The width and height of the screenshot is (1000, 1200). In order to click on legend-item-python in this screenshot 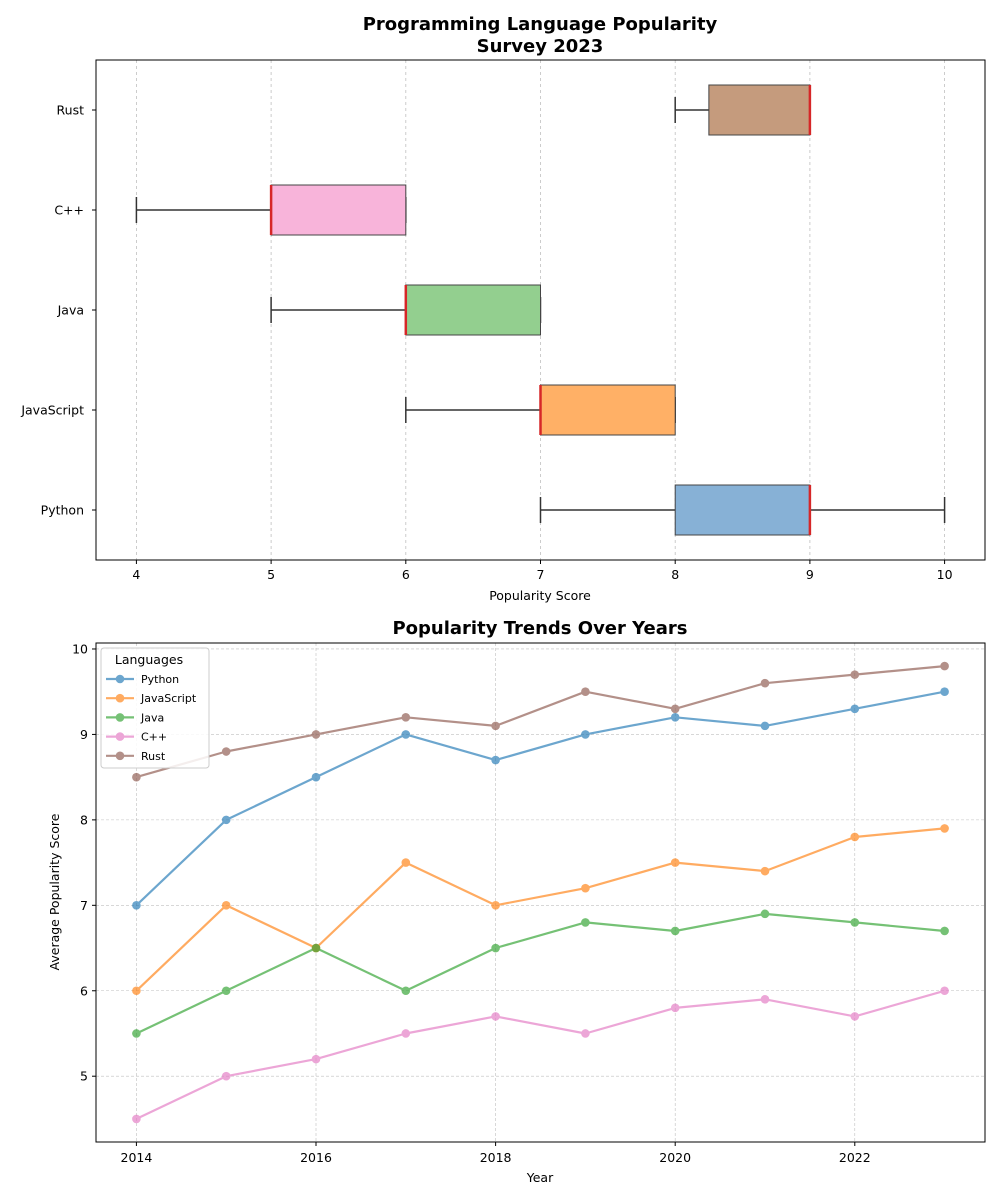, I will do `click(120, 679)`.